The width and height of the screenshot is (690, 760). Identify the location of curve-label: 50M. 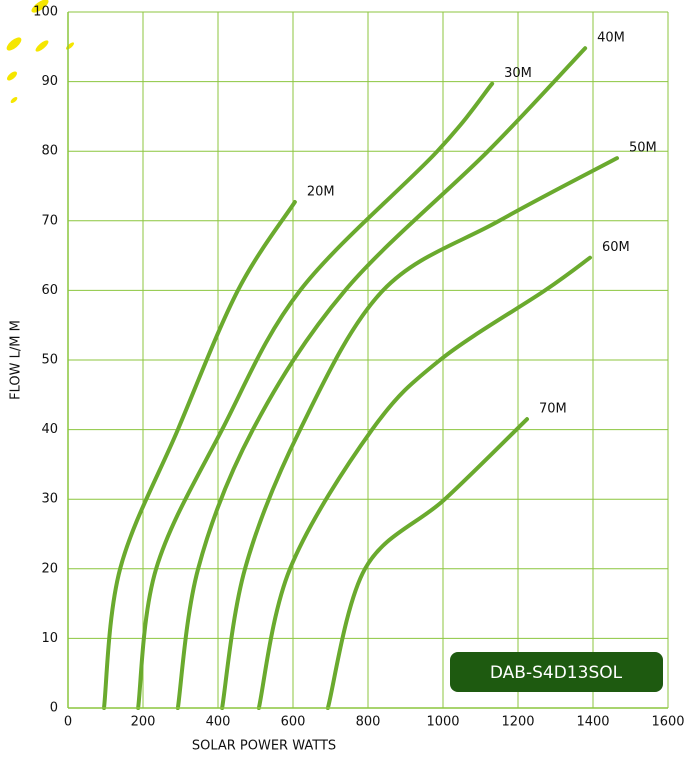
(643, 148).